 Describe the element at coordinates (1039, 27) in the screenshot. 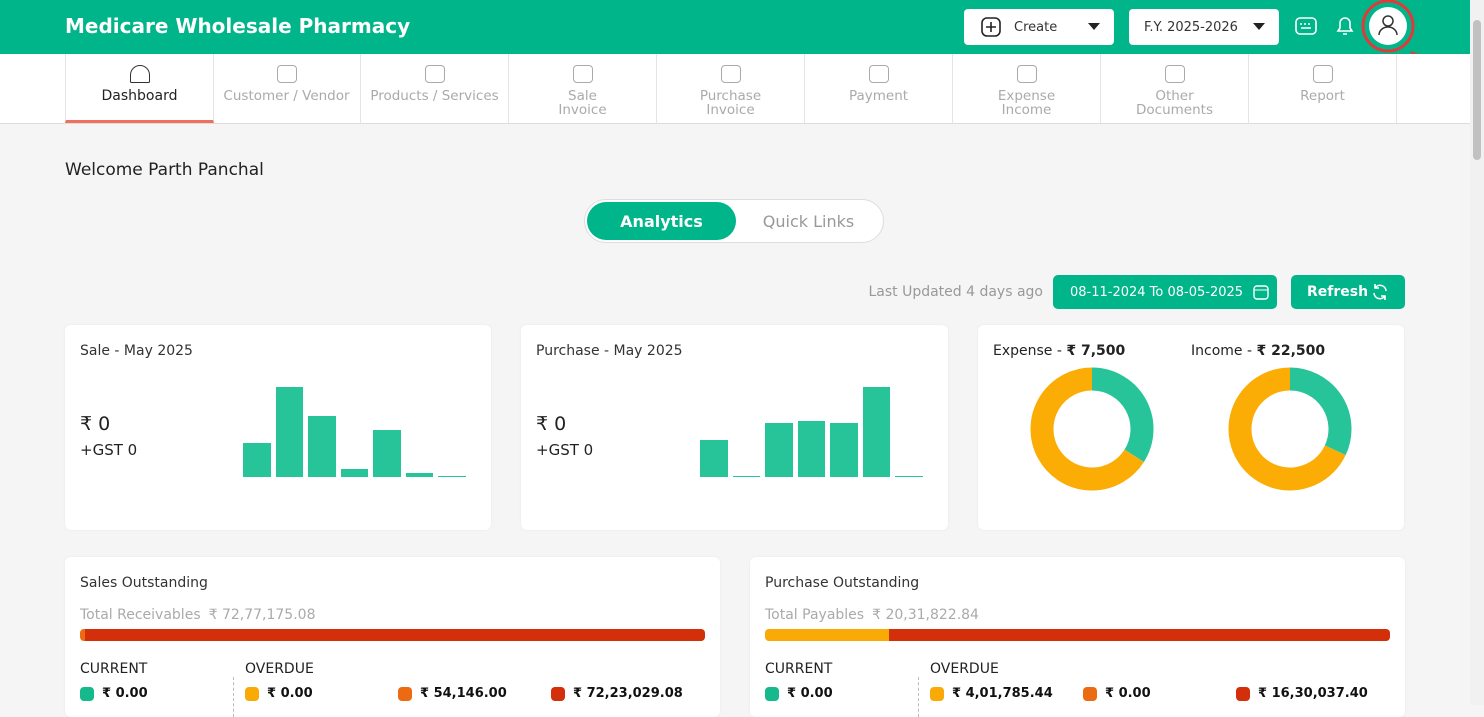

I see `create-button: Create` at that location.